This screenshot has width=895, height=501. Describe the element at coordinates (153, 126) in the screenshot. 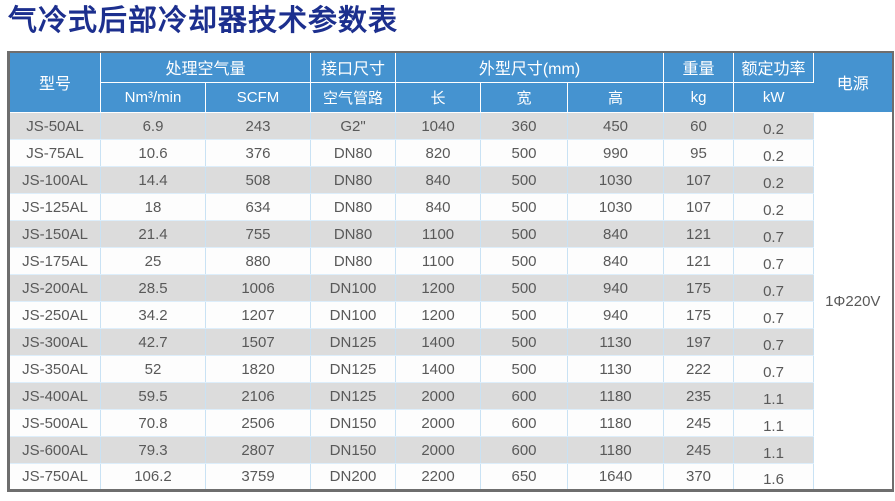

I see `cell-nm3min: 6.9` at that location.